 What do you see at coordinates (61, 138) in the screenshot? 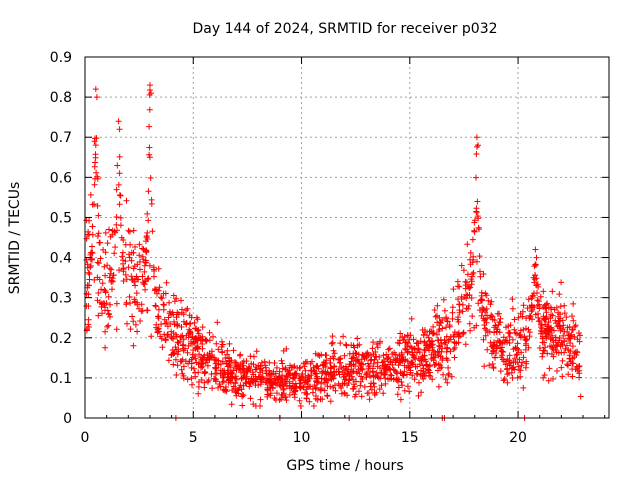
I see `y-tick-label: 0.7` at bounding box center [61, 138].